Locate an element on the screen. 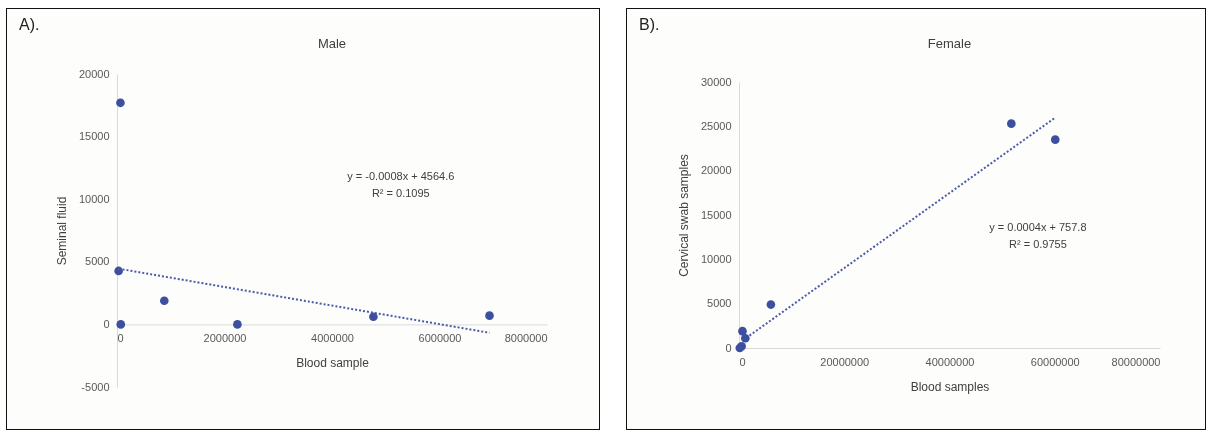 This screenshot has height=434, width=1210. text: A). is located at coordinates (29, 24).